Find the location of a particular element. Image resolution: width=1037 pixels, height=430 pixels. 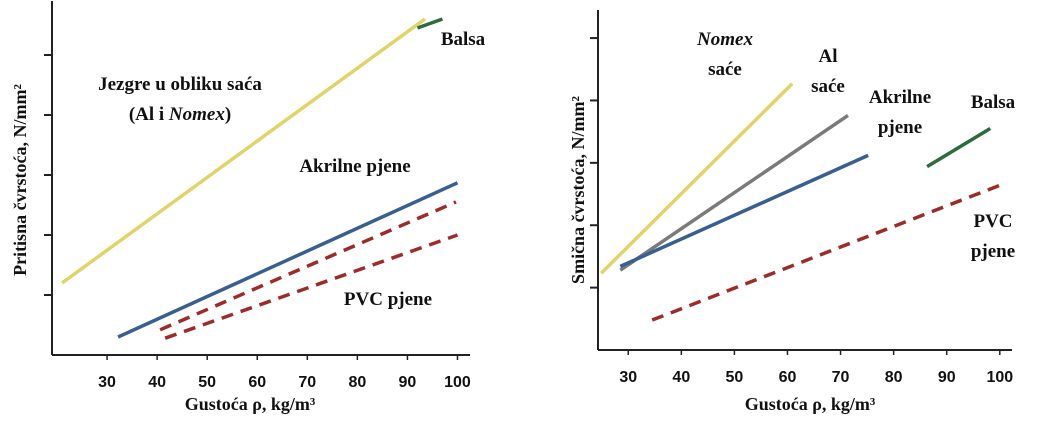

annotation-part: Akrilne pjene is located at coordinates (354, 166).